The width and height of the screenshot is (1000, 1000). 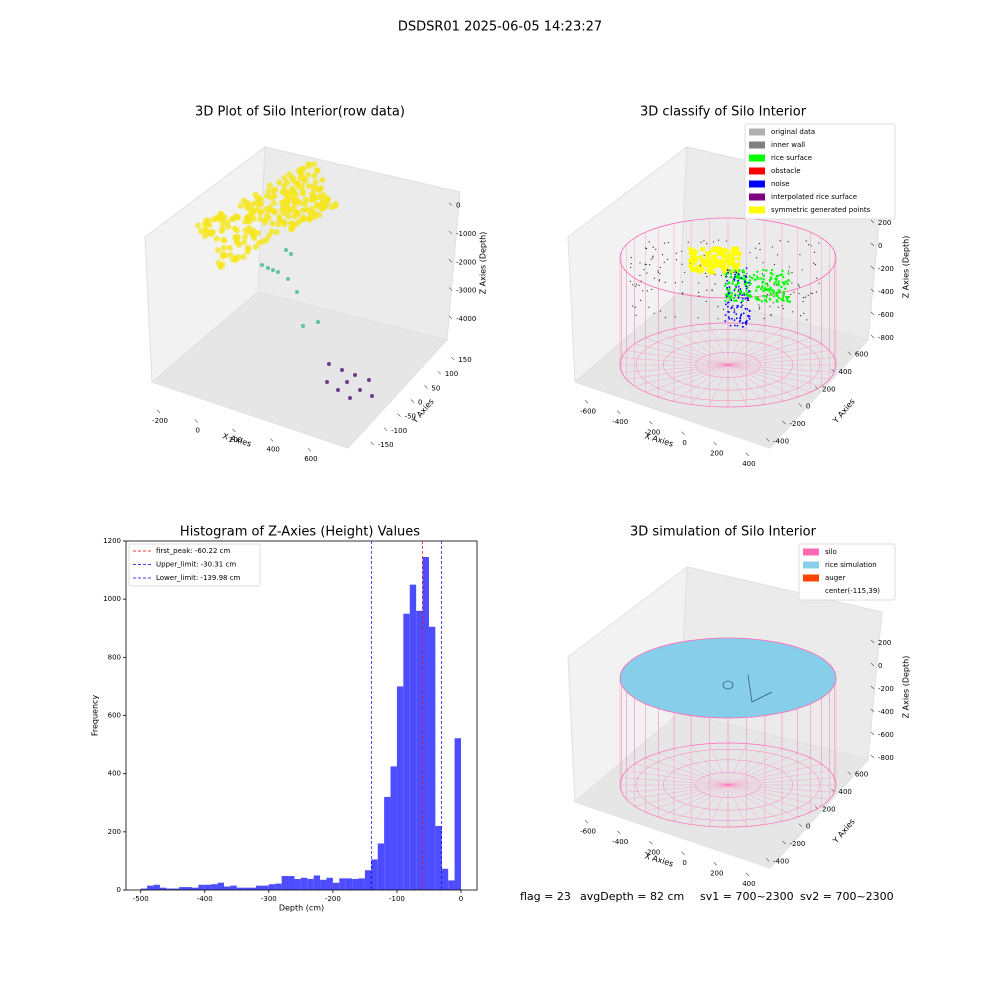 I want to click on y-tick-label: 600, so click(x=861, y=775).